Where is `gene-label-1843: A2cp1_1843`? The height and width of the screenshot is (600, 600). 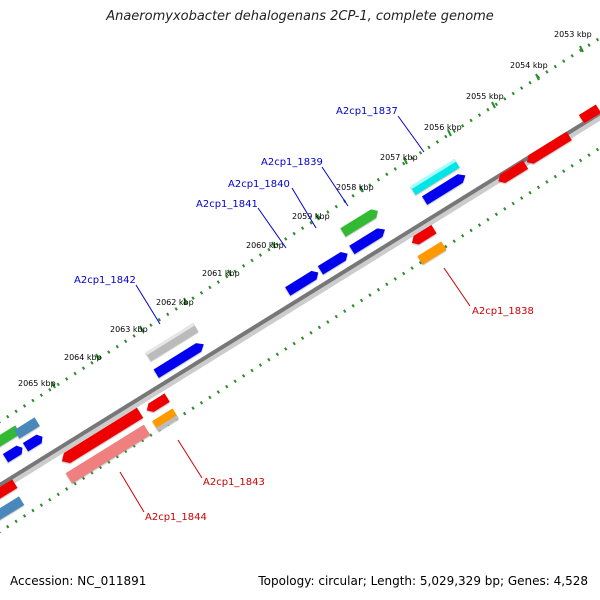
gene-label-1843: A2cp1_1843 is located at coordinates (234, 482).